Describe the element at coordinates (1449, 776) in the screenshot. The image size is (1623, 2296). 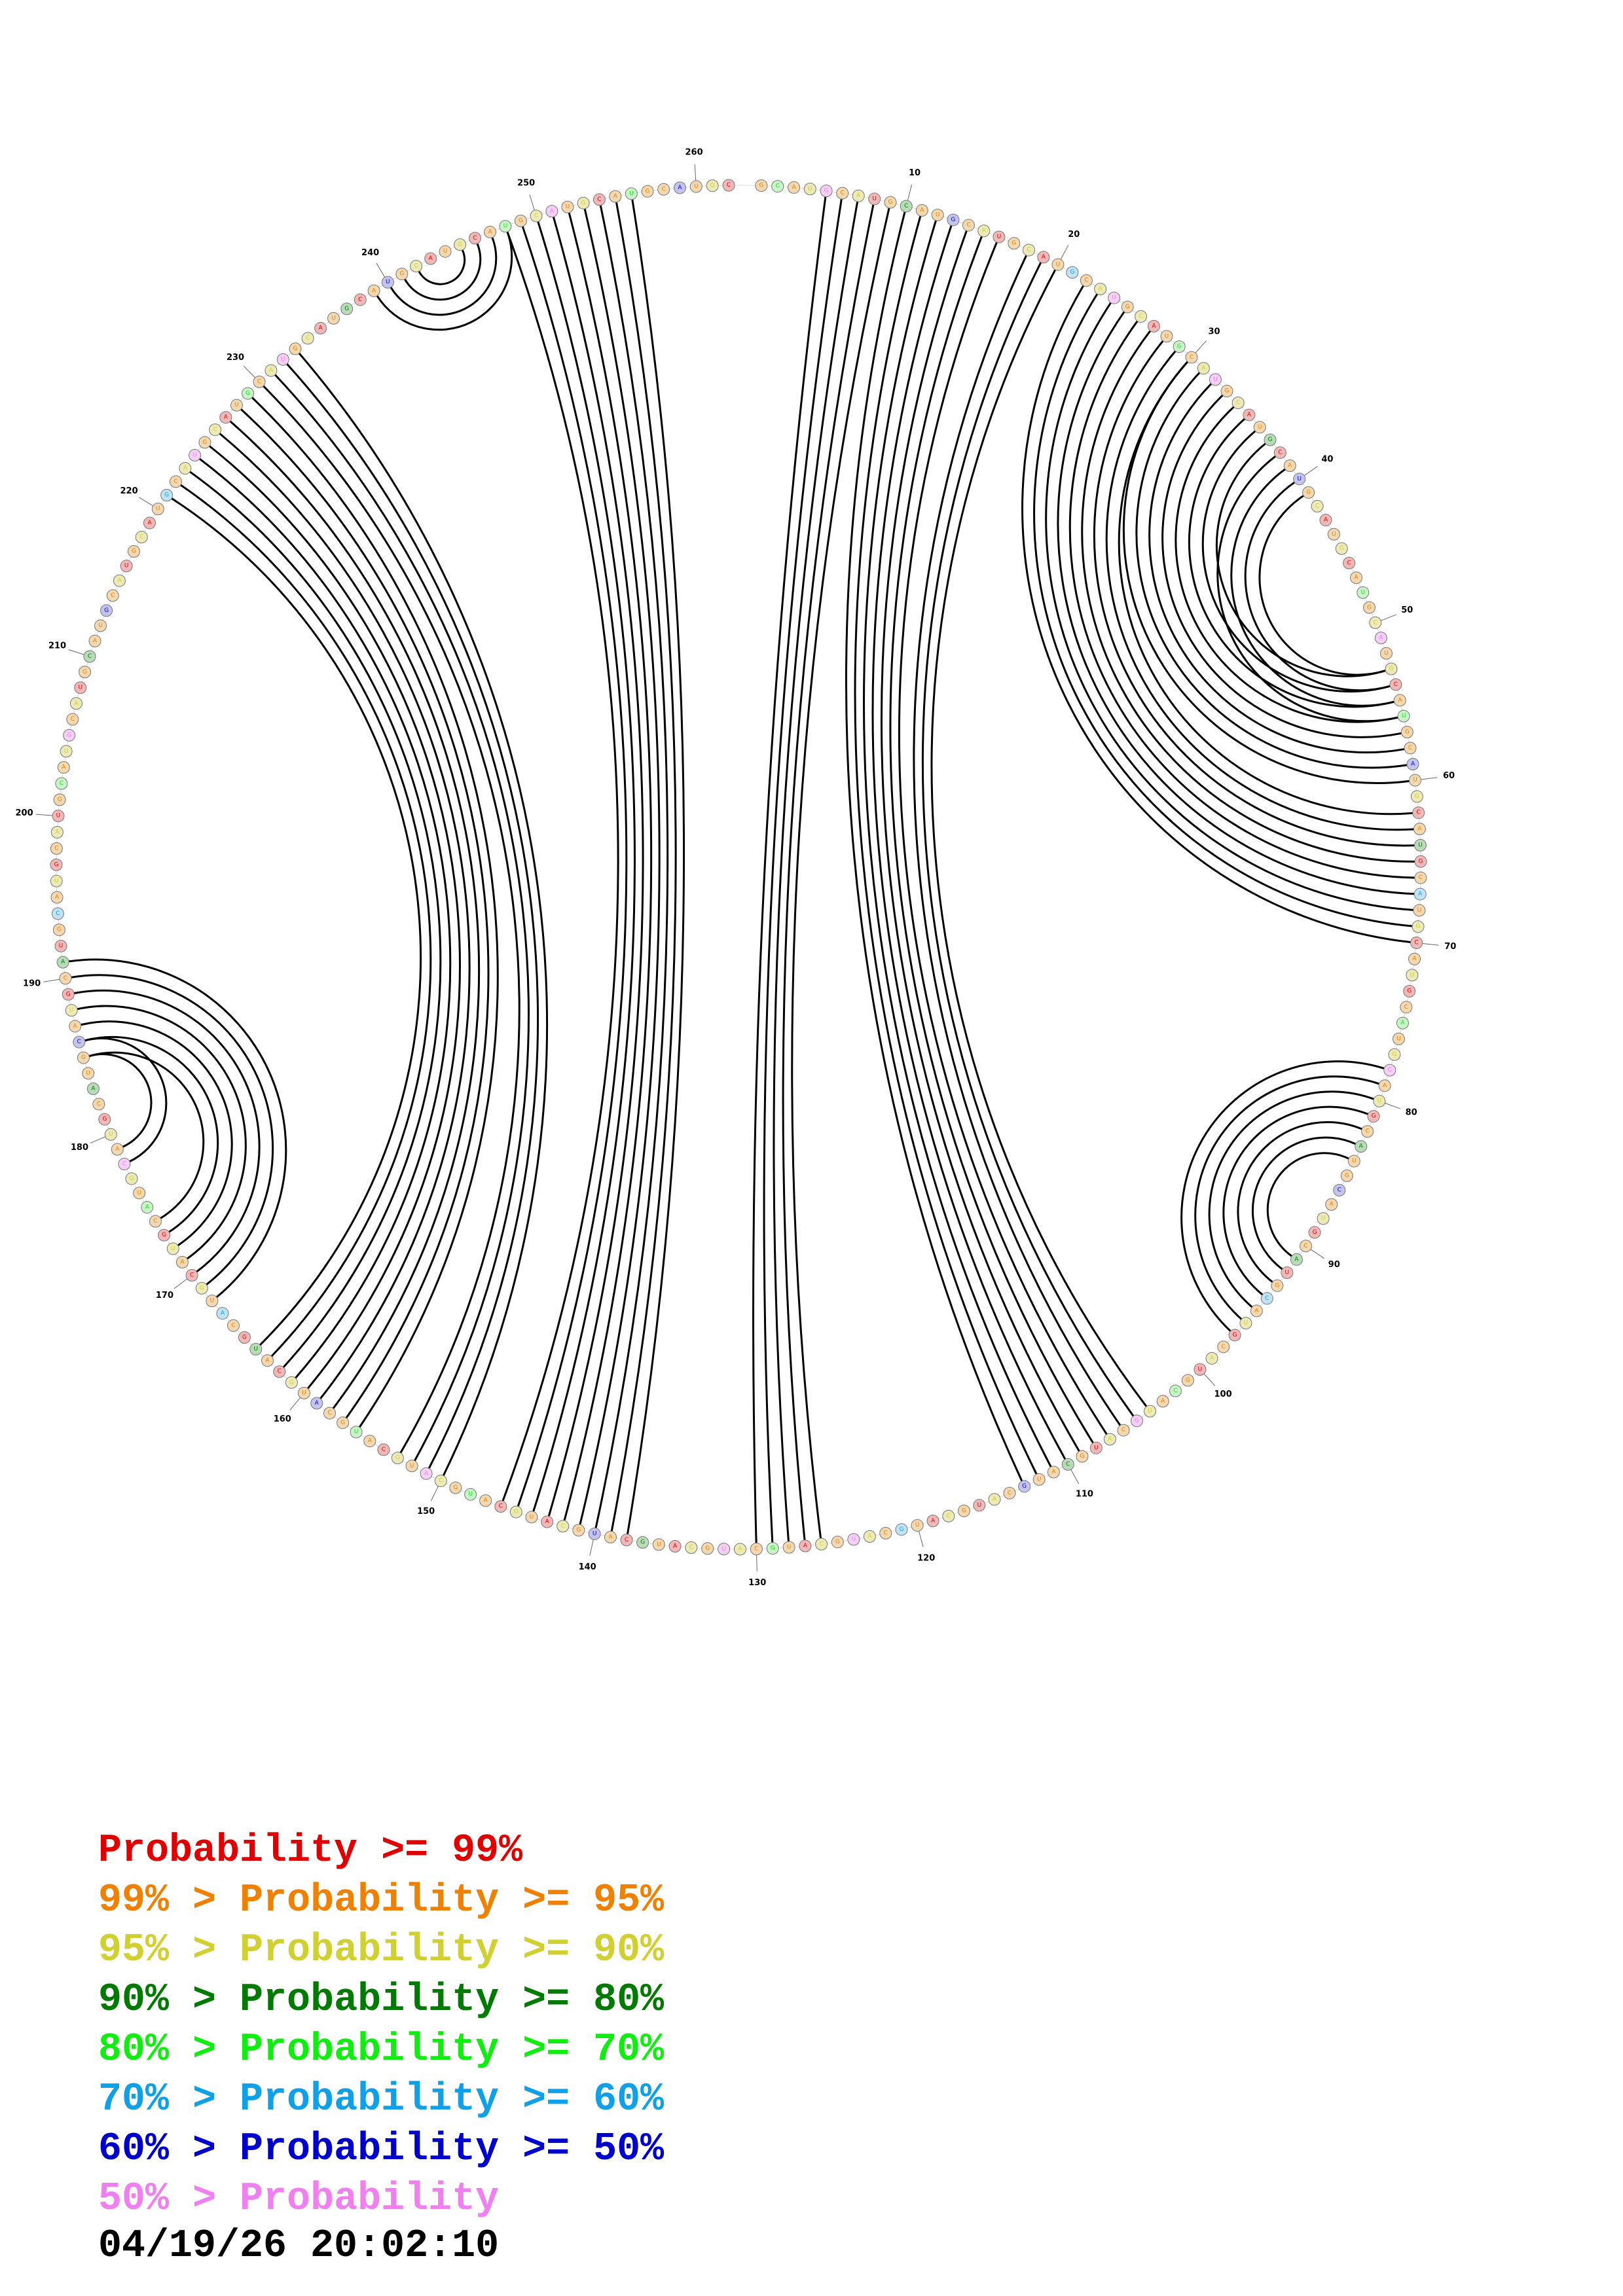
I see `tick-label: 60` at that location.